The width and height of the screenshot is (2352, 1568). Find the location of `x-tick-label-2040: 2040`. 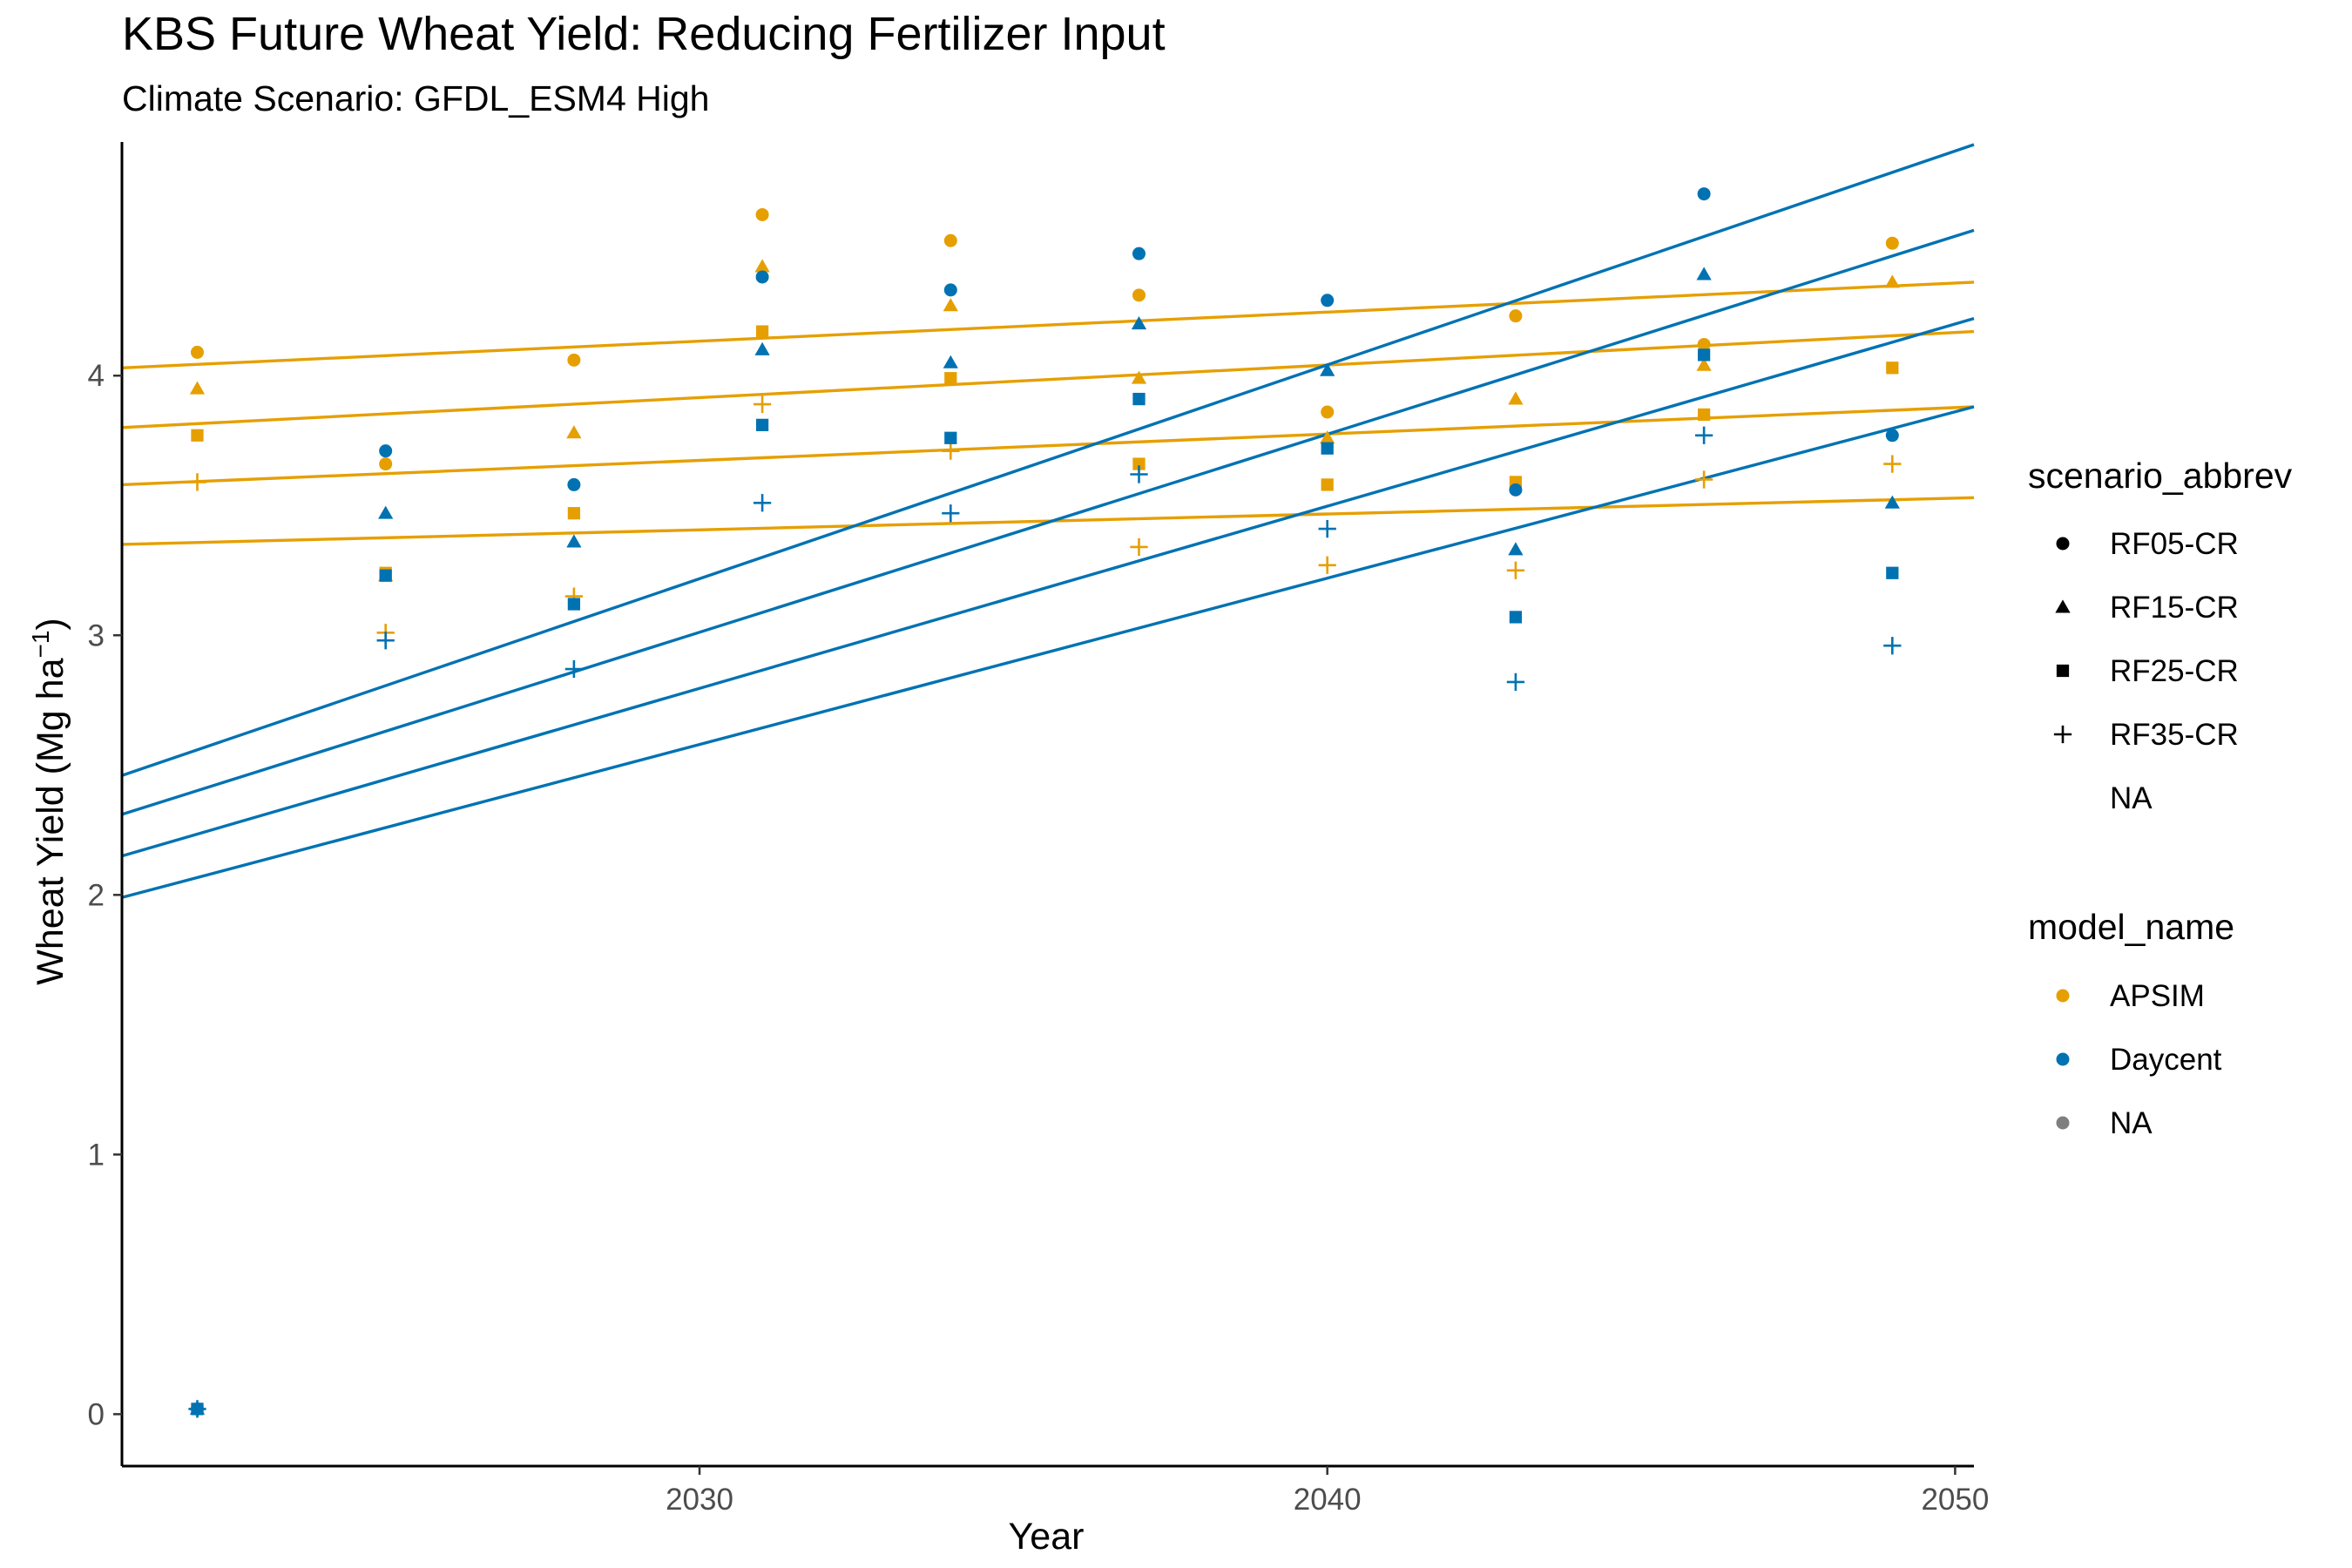

x-tick-label-2040: 2040 is located at coordinates (1328, 1500).